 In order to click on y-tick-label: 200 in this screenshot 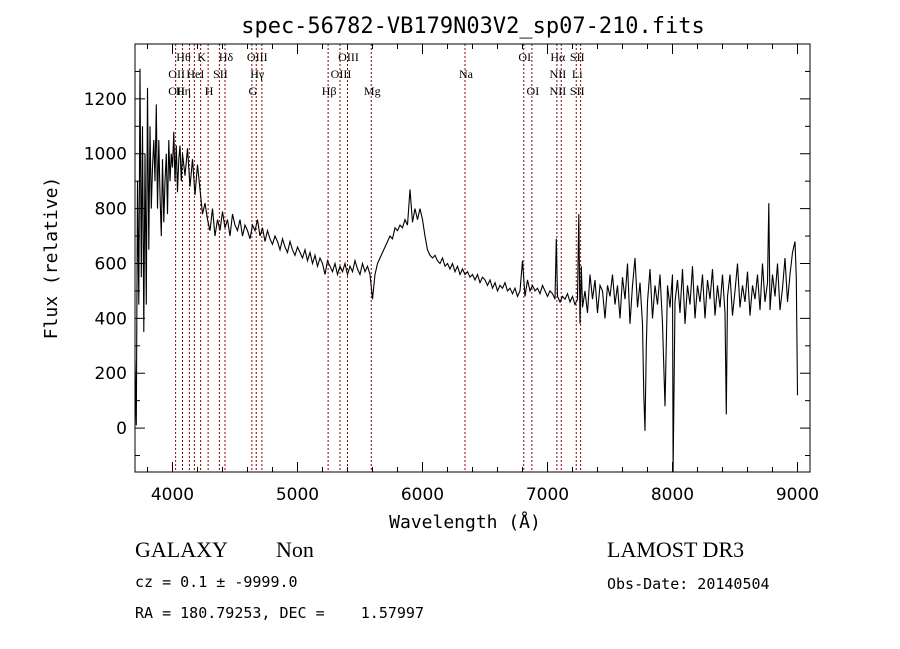, I will do `click(111, 374)`.